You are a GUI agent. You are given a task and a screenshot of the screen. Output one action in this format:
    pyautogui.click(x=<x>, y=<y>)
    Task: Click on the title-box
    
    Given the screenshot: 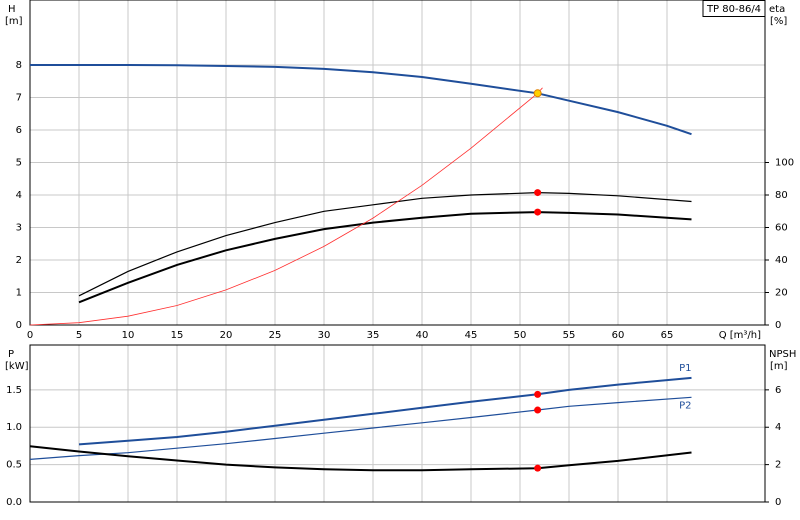 What is the action you would take?
    pyautogui.click(x=734, y=8)
    